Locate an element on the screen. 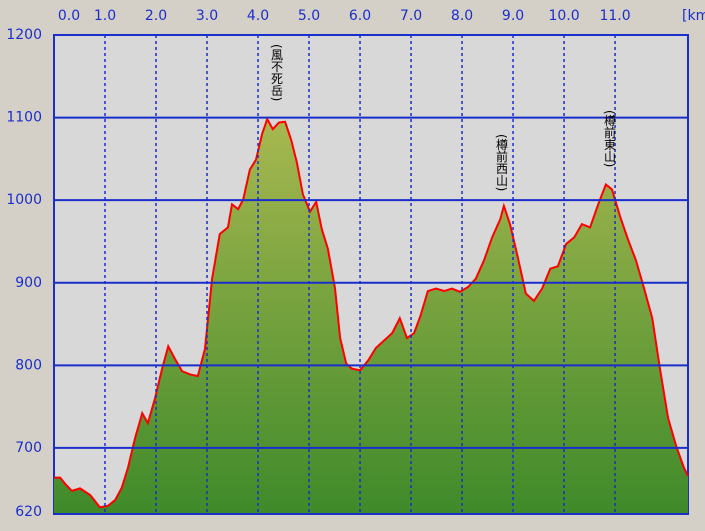 The height and width of the screenshot is (531, 705). x-tick-label: 9.0 is located at coordinates (513, 16).